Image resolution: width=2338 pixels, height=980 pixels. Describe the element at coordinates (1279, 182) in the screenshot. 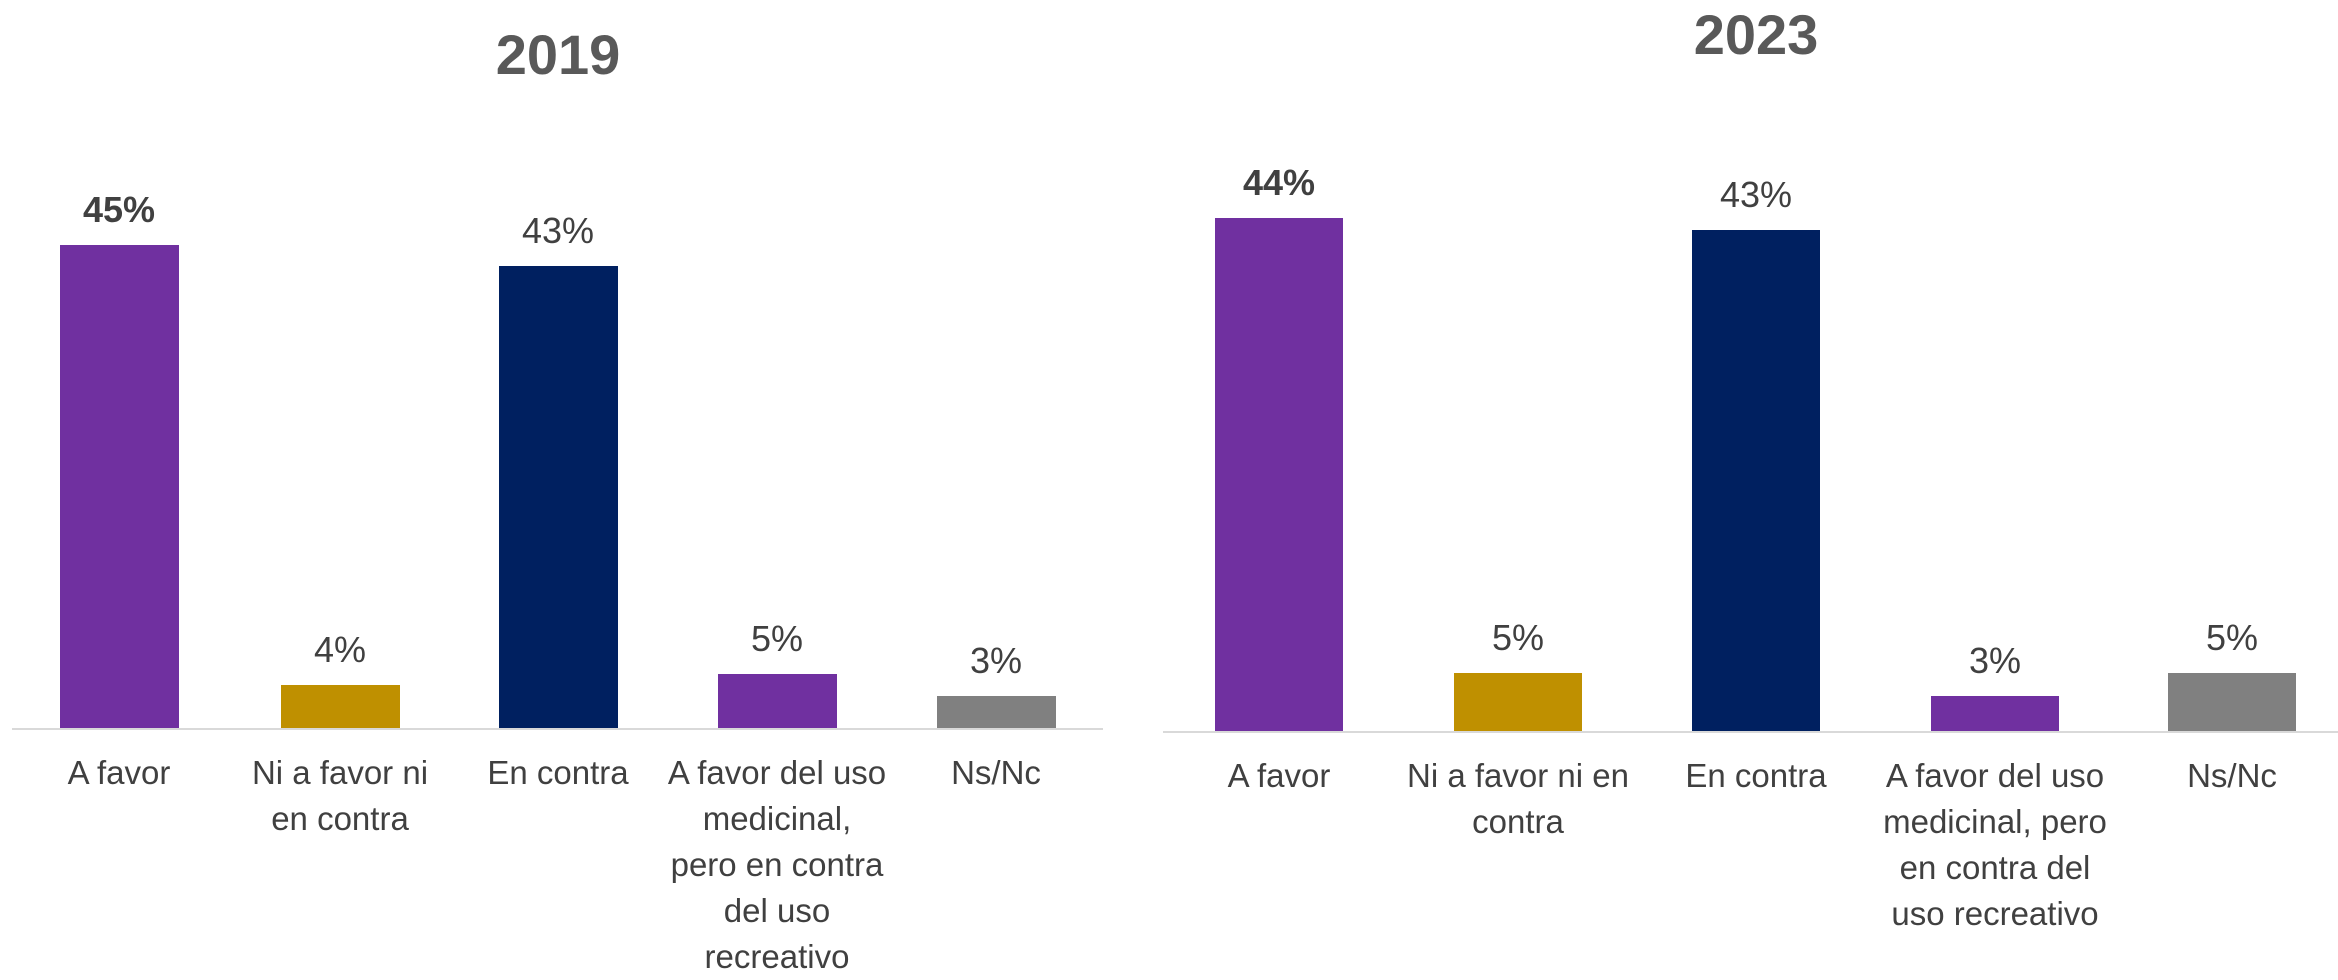

I see `value-label: 44%` at that location.